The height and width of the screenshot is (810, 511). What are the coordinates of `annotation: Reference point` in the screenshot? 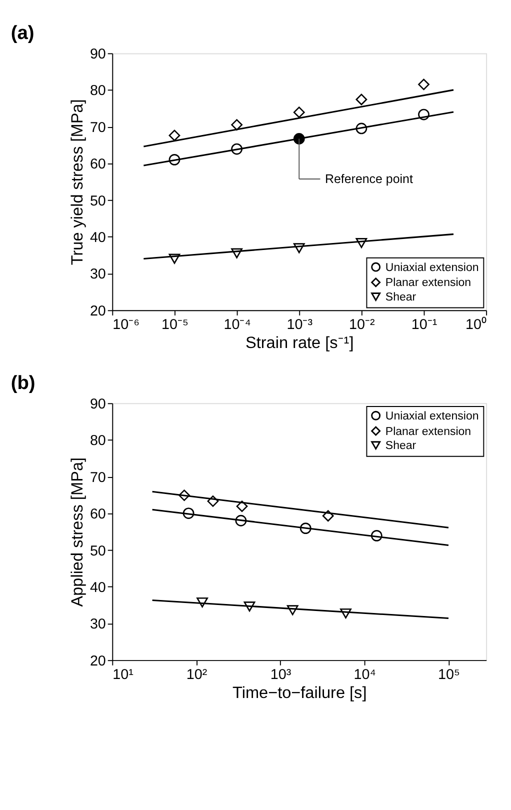 It's located at (369, 179).